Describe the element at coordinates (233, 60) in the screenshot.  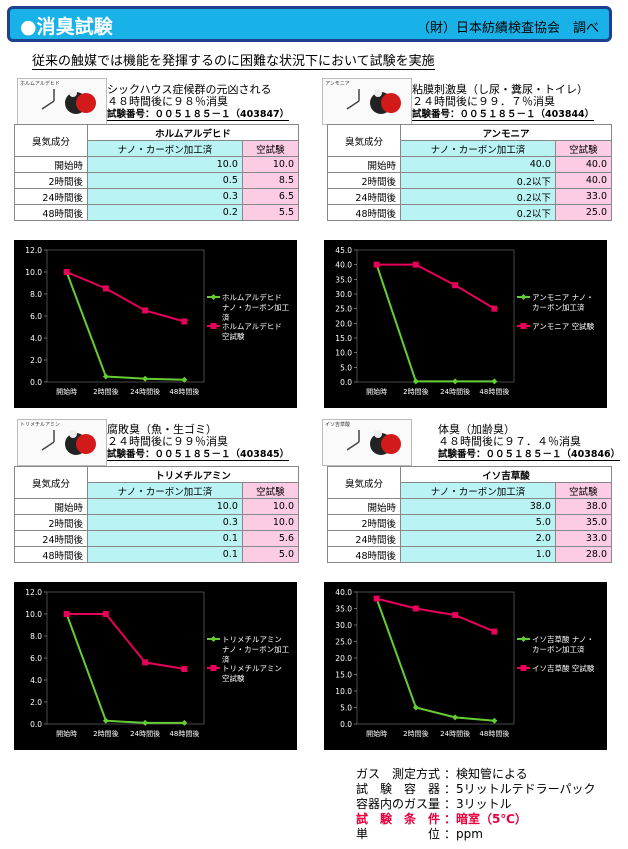
I see `page-subtitle: 従来の触媒では機能を発揮するのに困難な状況下において試験を実施` at that location.